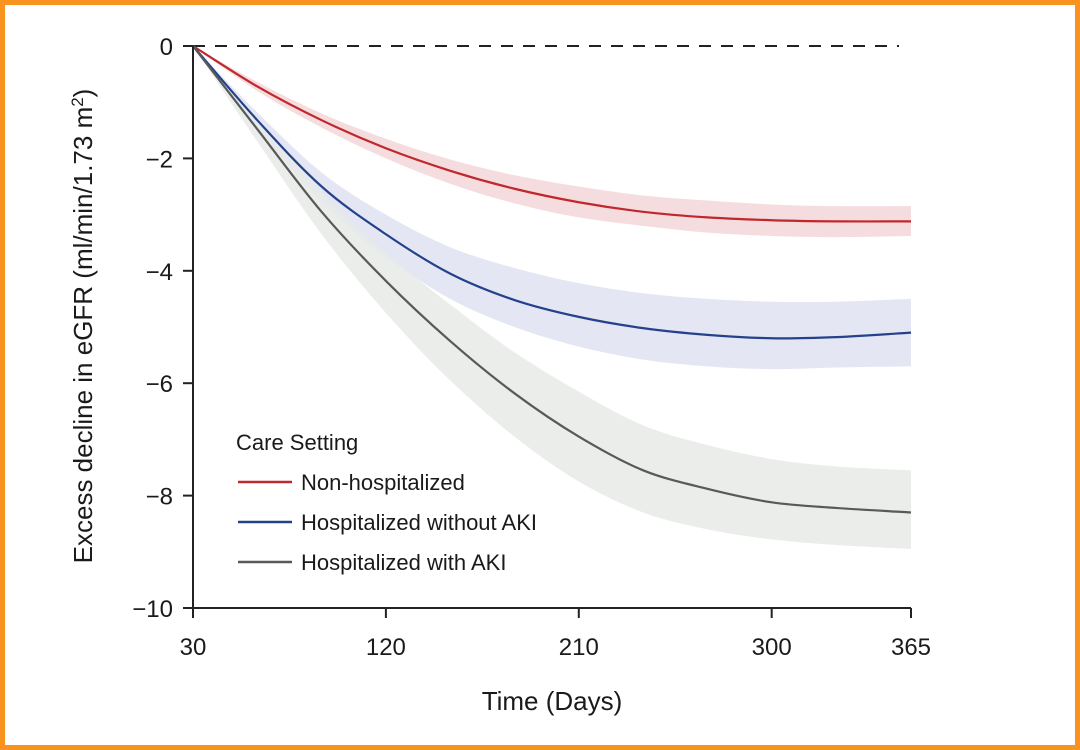 This screenshot has width=1080, height=750. What do you see at coordinates (159, 272) in the screenshot?
I see `y-tick-label: −4` at bounding box center [159, 272].